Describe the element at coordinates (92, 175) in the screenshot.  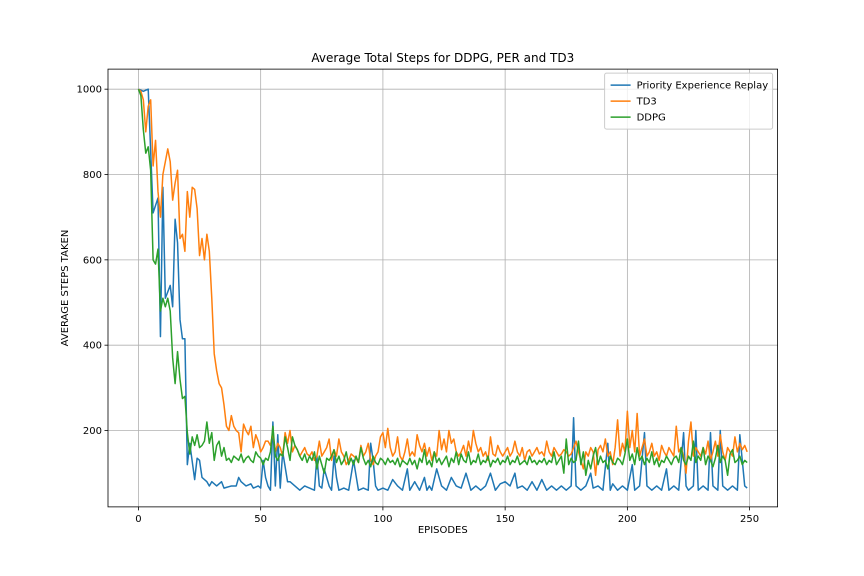
I see `y-tick-label: 800` at that location.